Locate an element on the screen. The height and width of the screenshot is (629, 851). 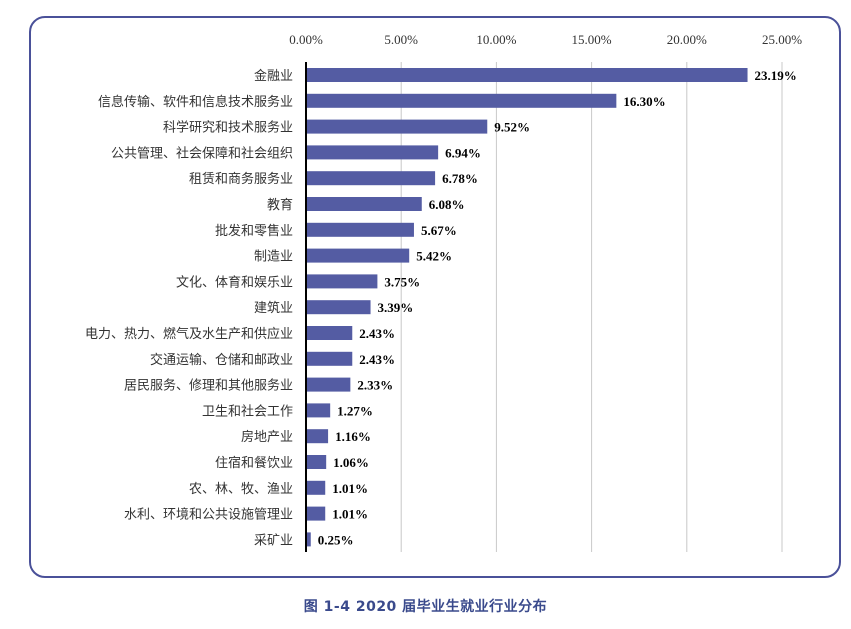
value-label: 3.75% is located at coordinates (402, 281).